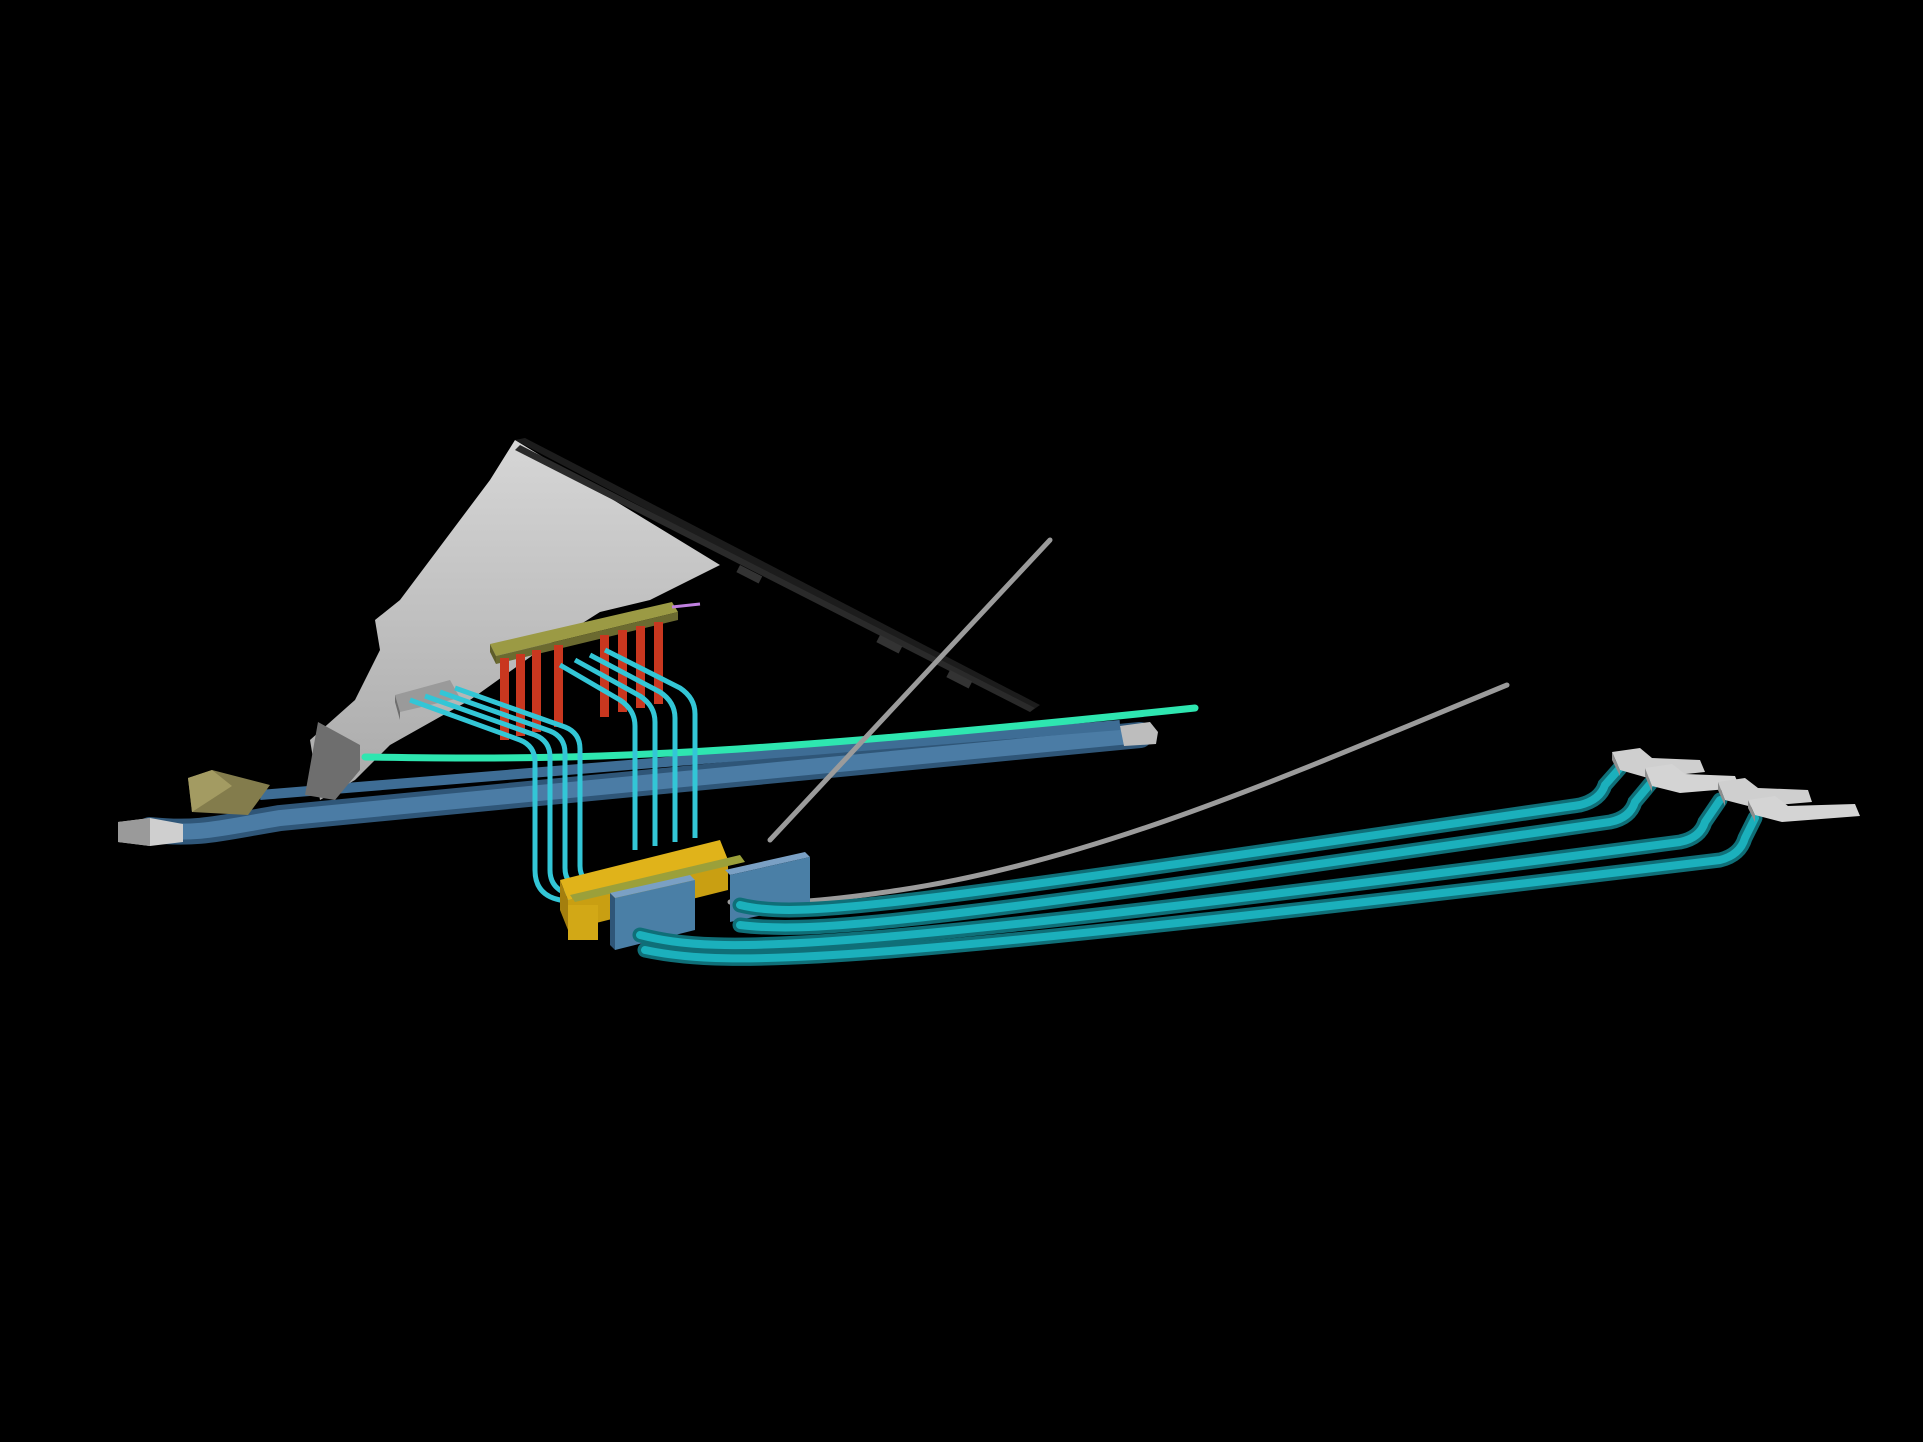  I want to click on outlet-portals, so click(1736, 785).